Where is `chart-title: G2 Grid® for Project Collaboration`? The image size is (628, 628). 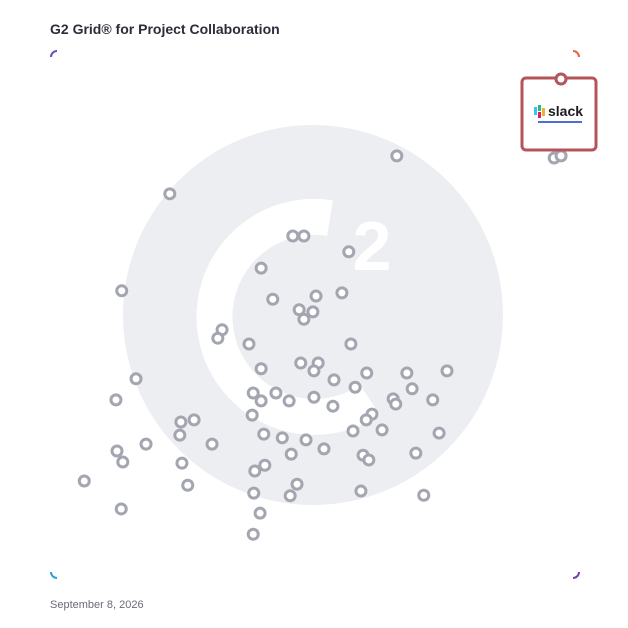
chart-title: G2 Grid® for Project Collaboration is located at coordinates (165, 29).